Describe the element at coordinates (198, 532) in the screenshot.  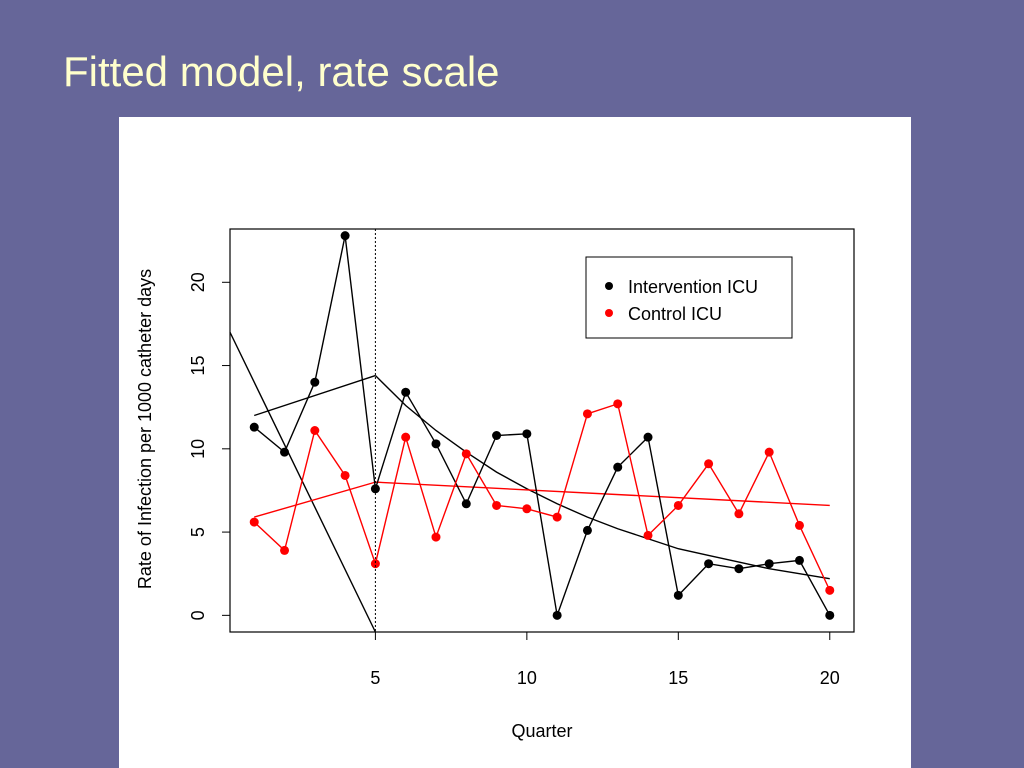
I see `y-tick-label: 5` at that location.